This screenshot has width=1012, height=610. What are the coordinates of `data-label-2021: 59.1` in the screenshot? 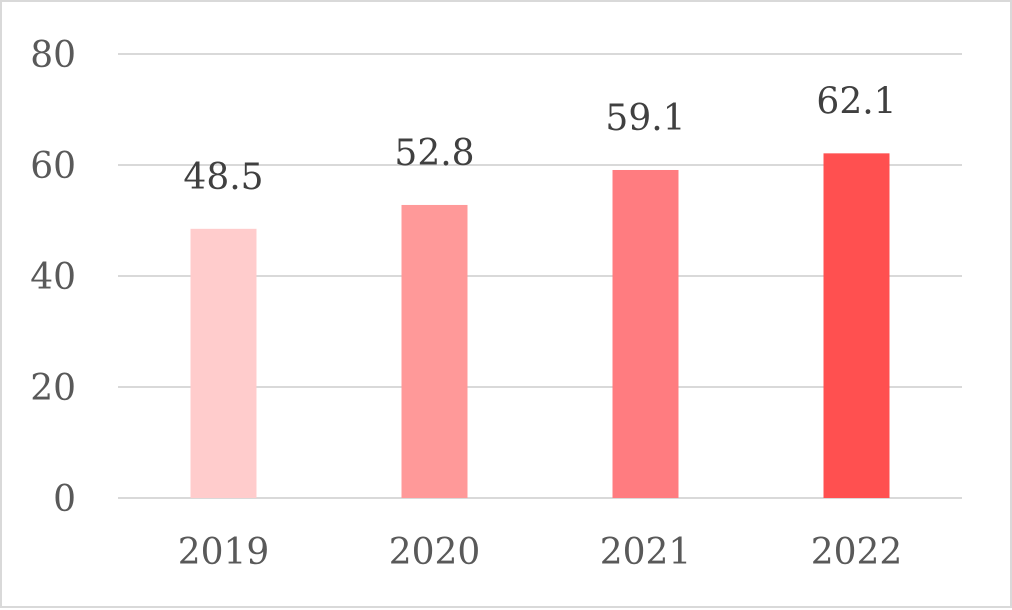 It's located at (645, 118).